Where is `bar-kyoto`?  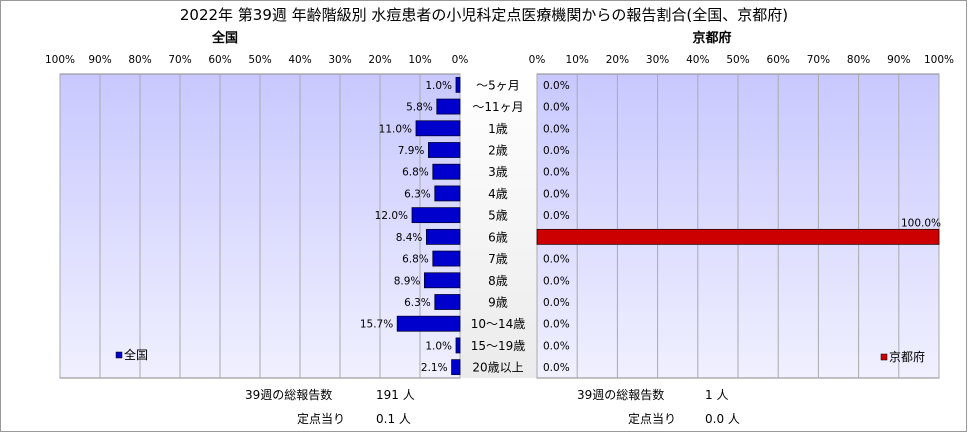 bar-kyoto is located at coordinates (738, 236).